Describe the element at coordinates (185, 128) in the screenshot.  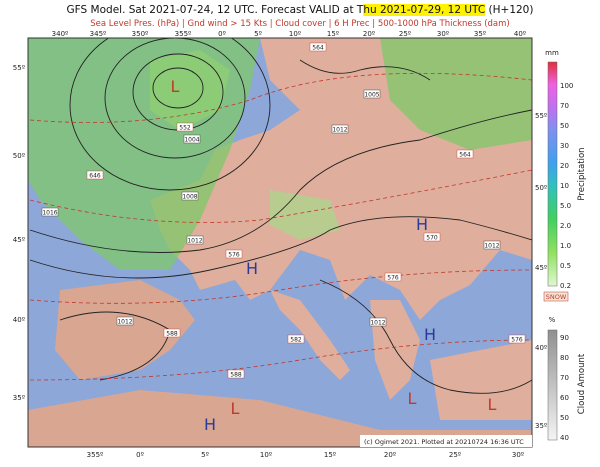
I see `thickness-label: 552` at that location.